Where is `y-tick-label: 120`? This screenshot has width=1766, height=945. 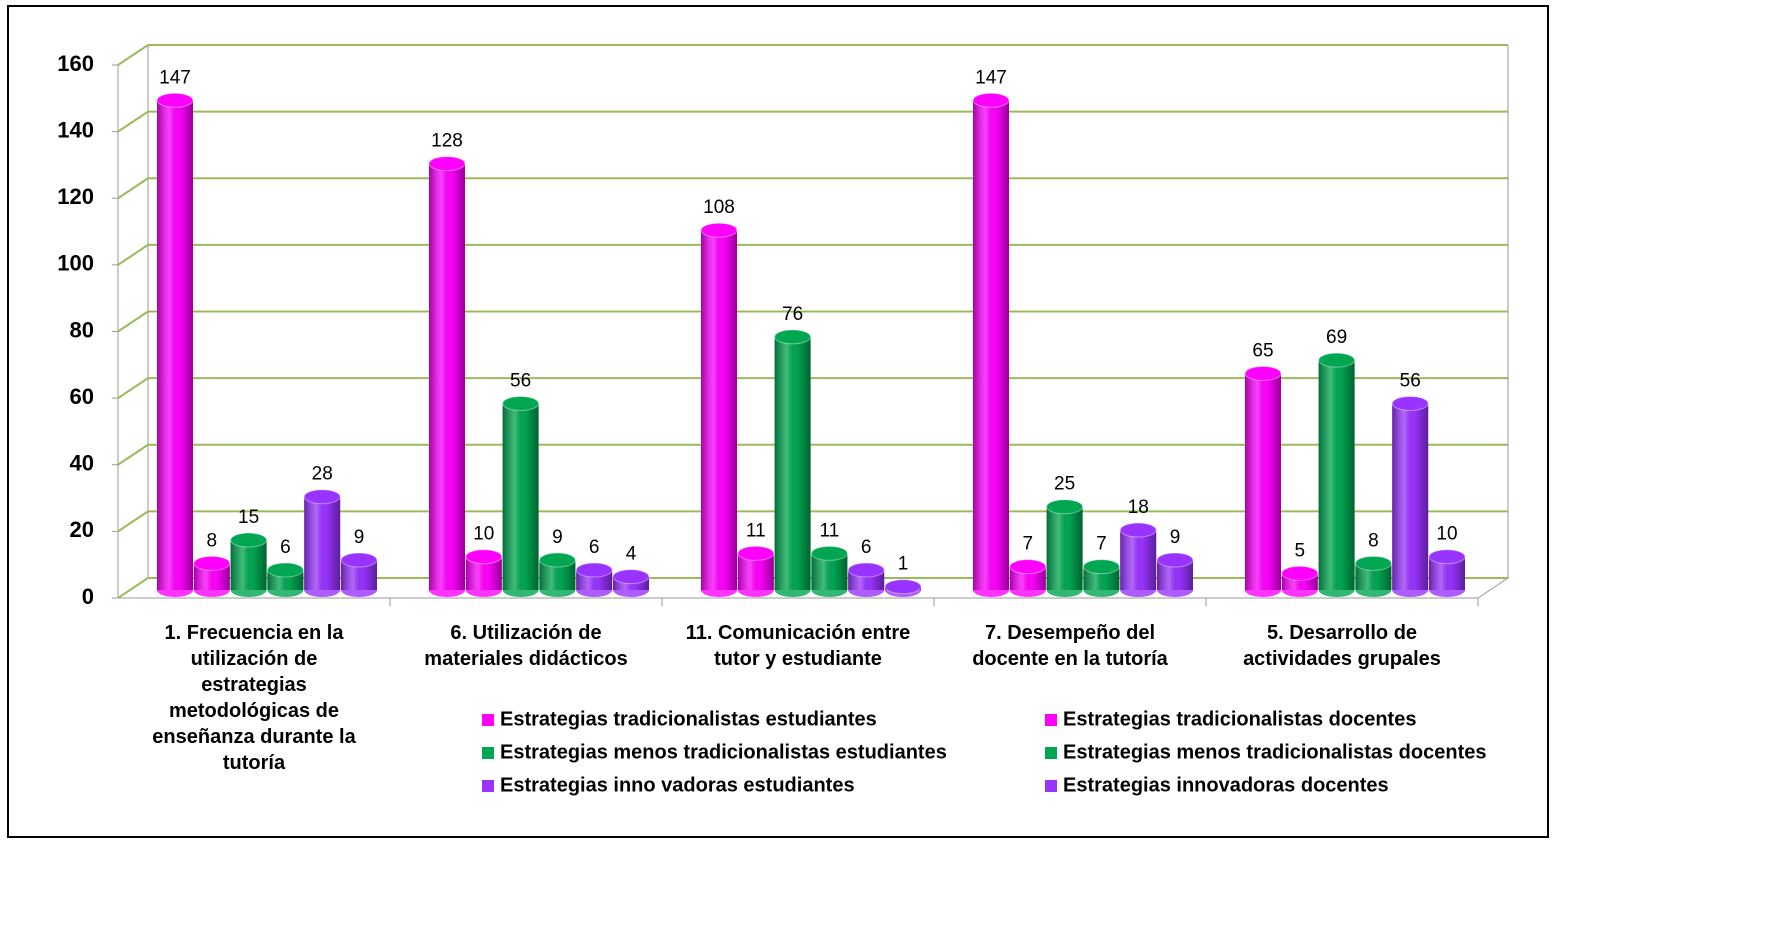 y-tick-label: 120 is located at coordinates (75, 196).